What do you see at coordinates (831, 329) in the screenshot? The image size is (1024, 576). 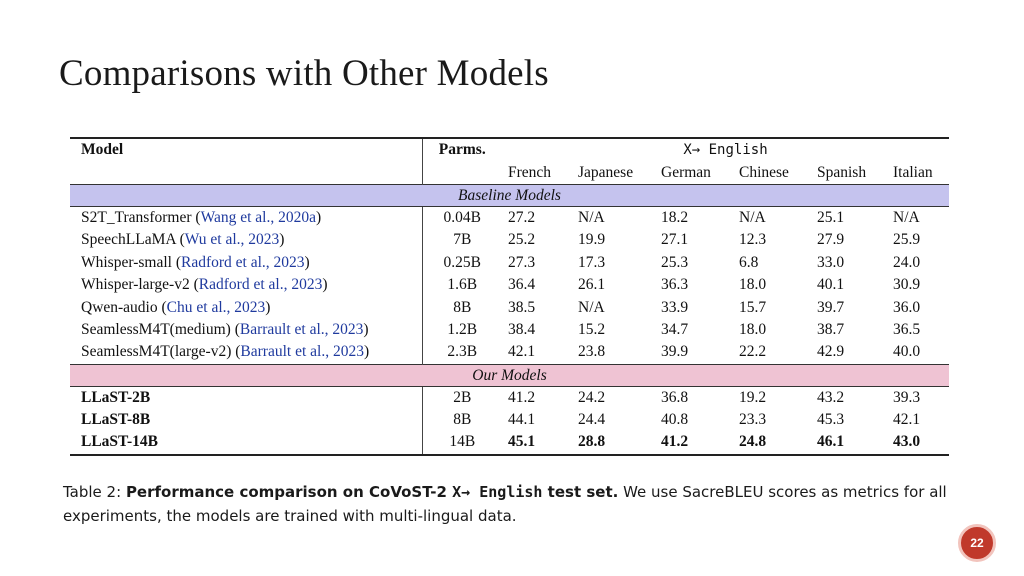 I see `value-cell: 38.7` at bounding box center [831, 329].